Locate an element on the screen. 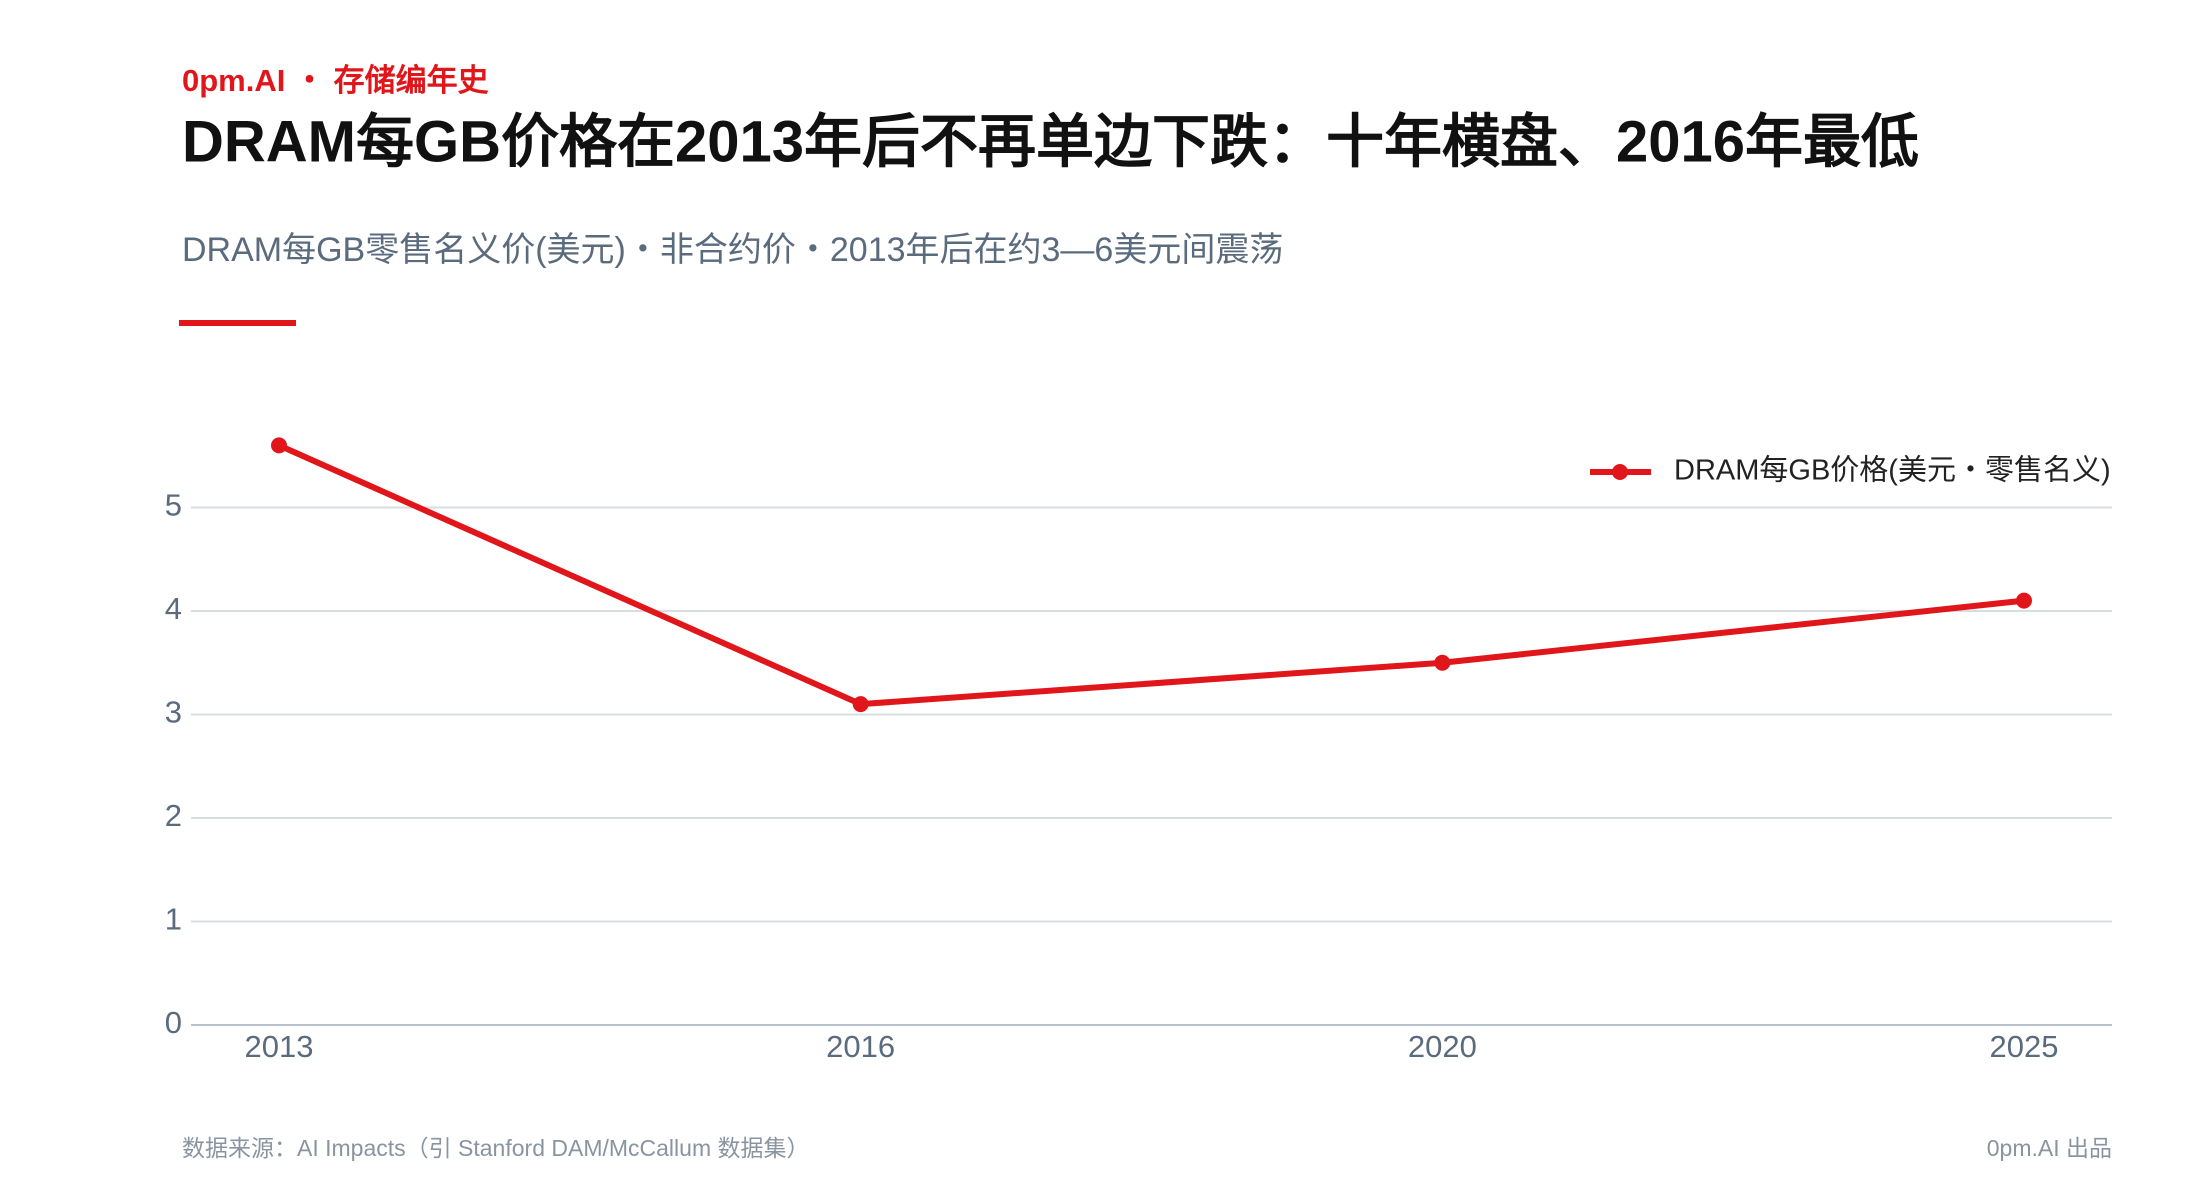 The width and height of the screenshot is (2200, 1200). x-tick-label: 2016 is located at coordinates (860, 1046).